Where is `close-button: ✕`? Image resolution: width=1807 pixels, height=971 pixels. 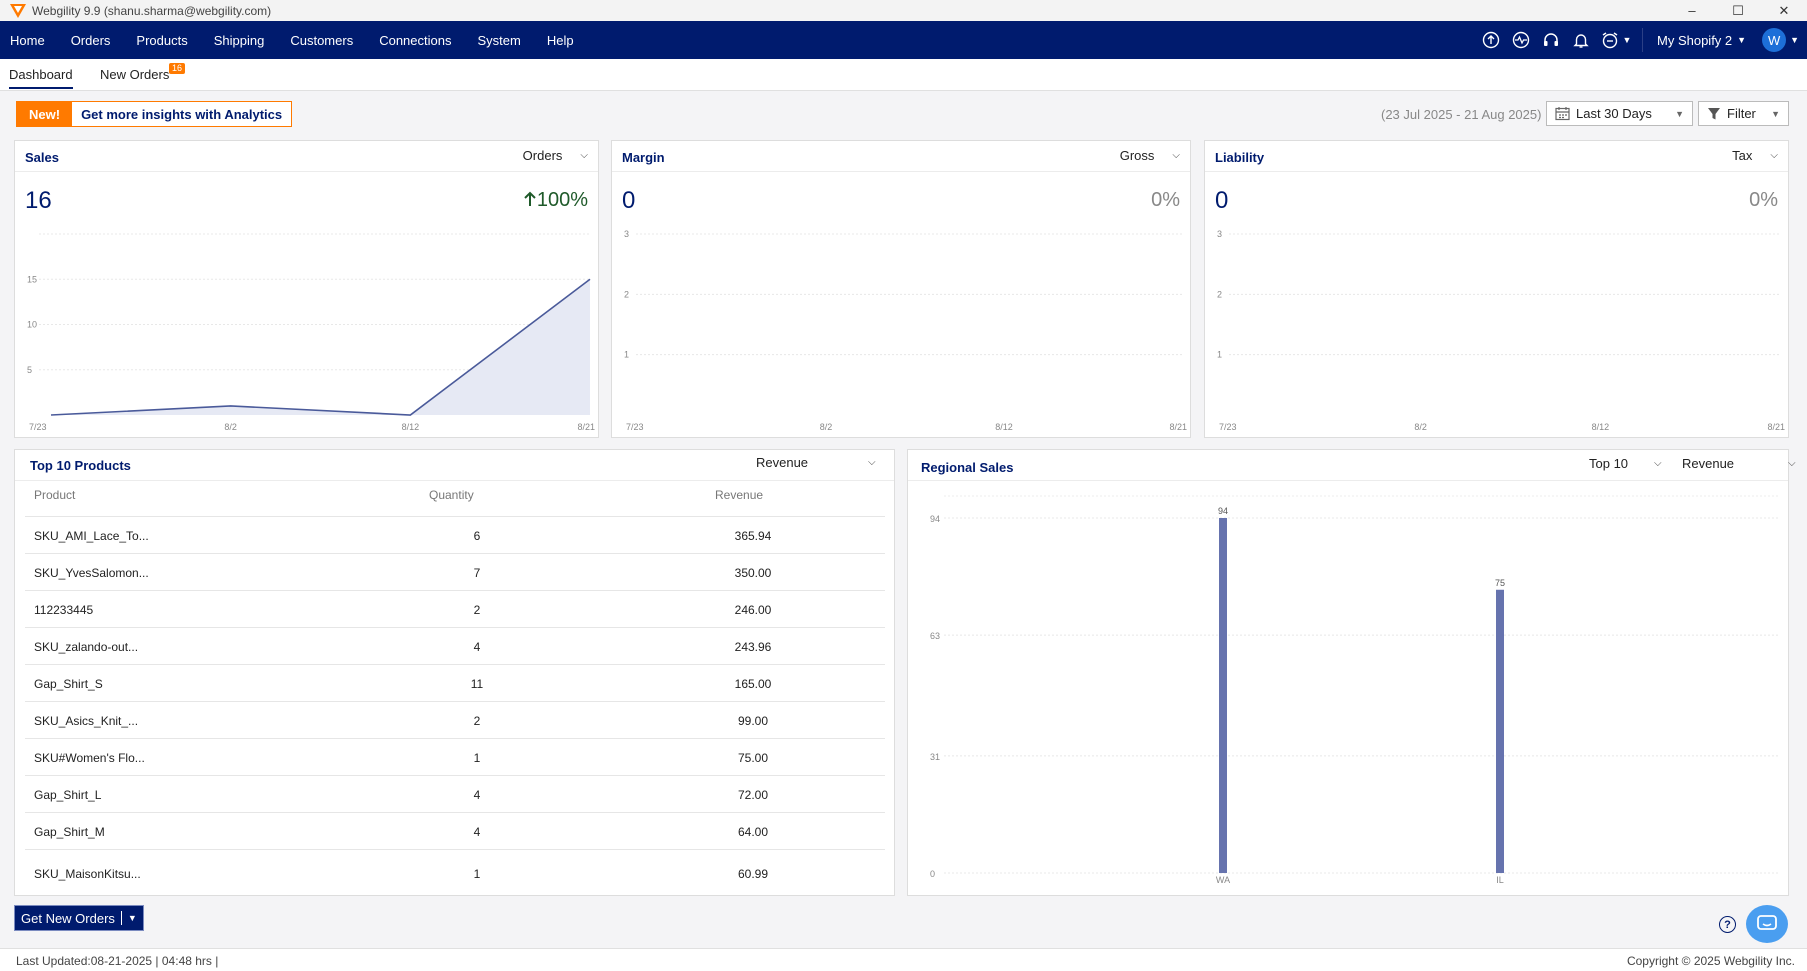 close-button: ✕ is located at coordinates (1784, 10).